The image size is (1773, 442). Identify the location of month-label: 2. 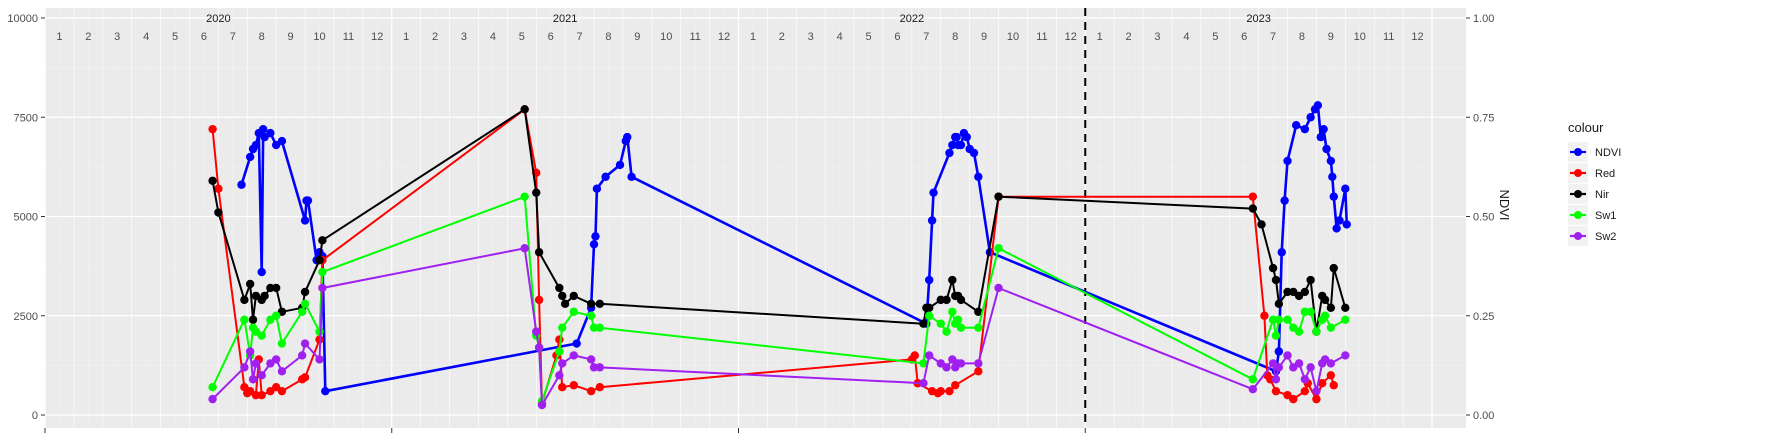
(435, 37).